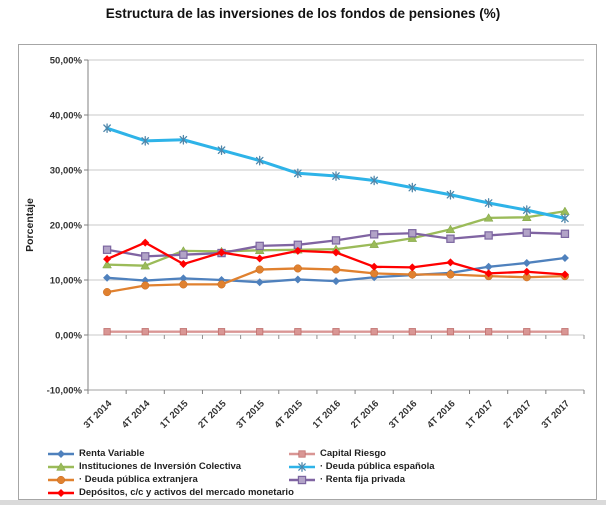 Image resolution: width=606 pixels, height=512 pixels. What do you see at coordinates (377, 467) in the screenshot?
I see `legend-label-deuda-publica-espanola: · Deuda pública española` at bounding box center [377, 467].